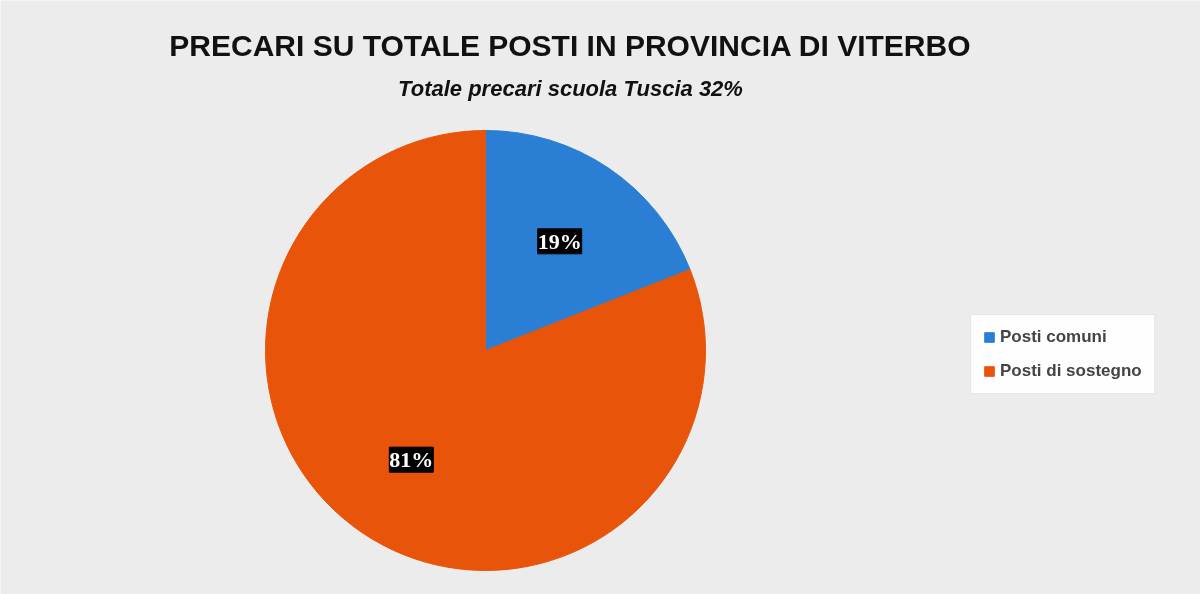  What do you see at coordinates (570, 45) in the screenshot?
I see `chart-title: PRECARI SU TOTALE POSTI IN PROVINCIA DI VITERBO` at bounding box center [570, 45].